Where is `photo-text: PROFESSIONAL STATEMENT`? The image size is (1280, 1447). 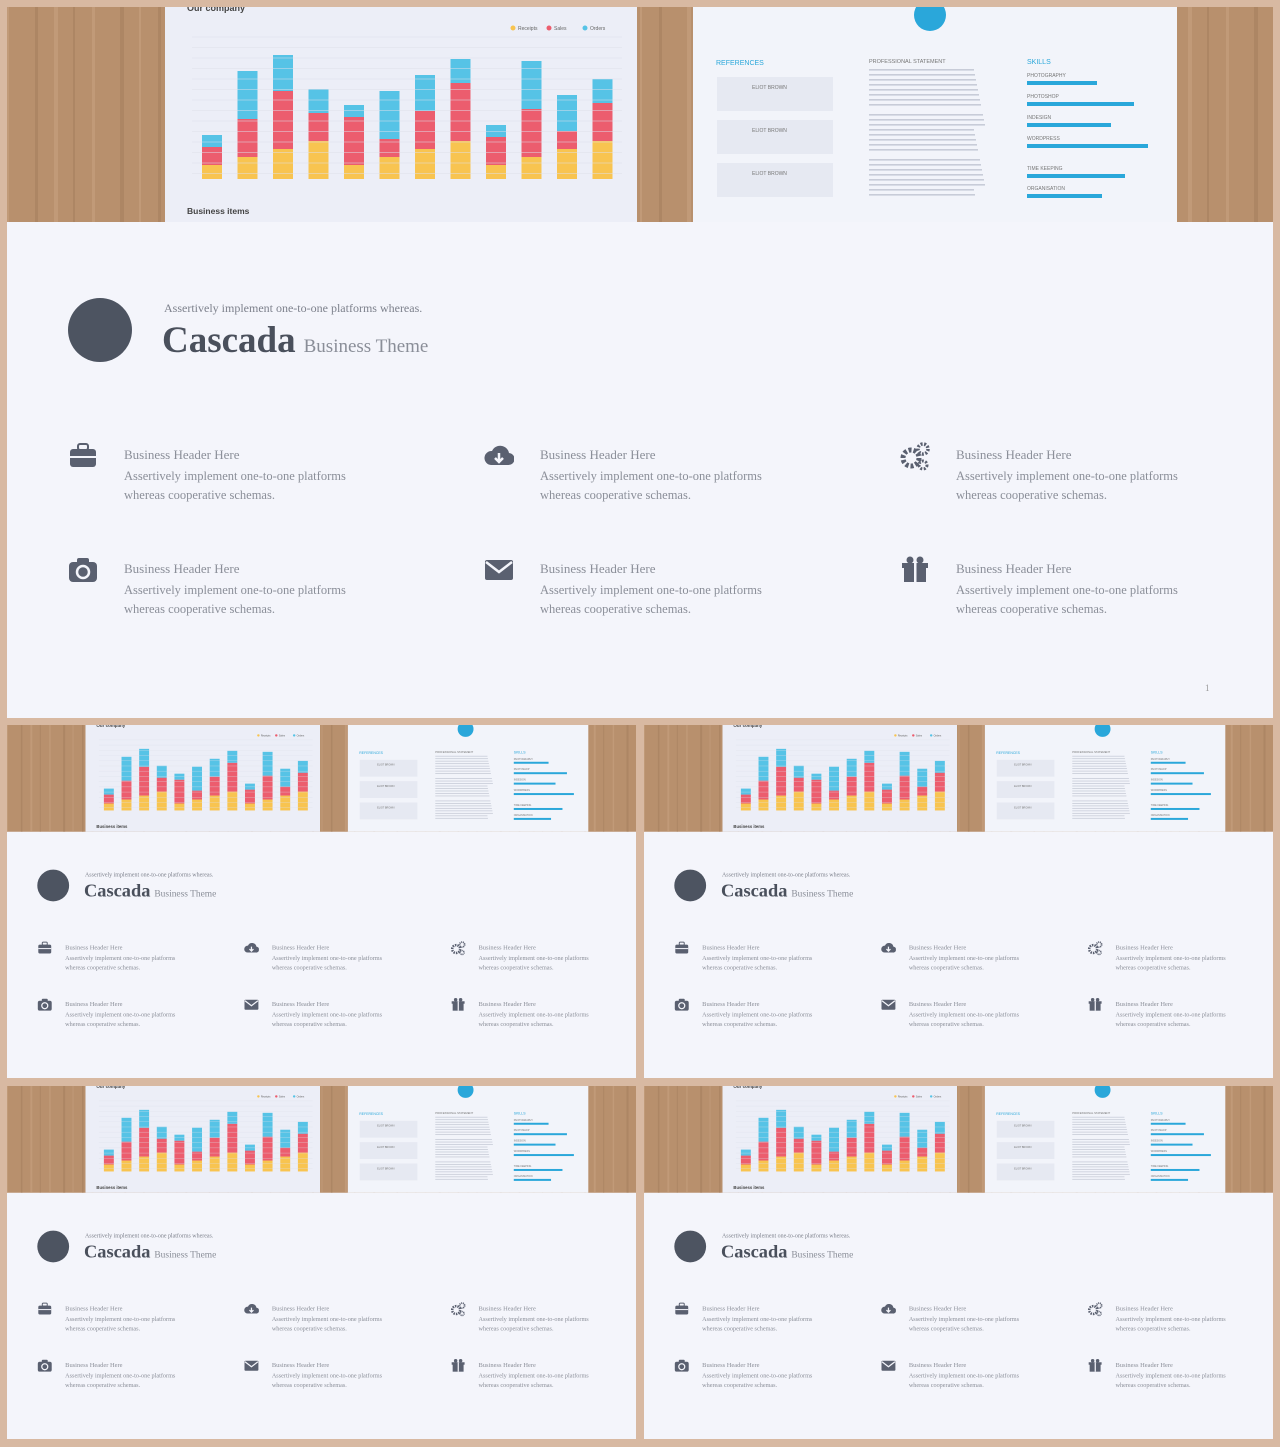 photo-text: PROFESSIONAL STATEMENT is located at coordinates (907, 62).